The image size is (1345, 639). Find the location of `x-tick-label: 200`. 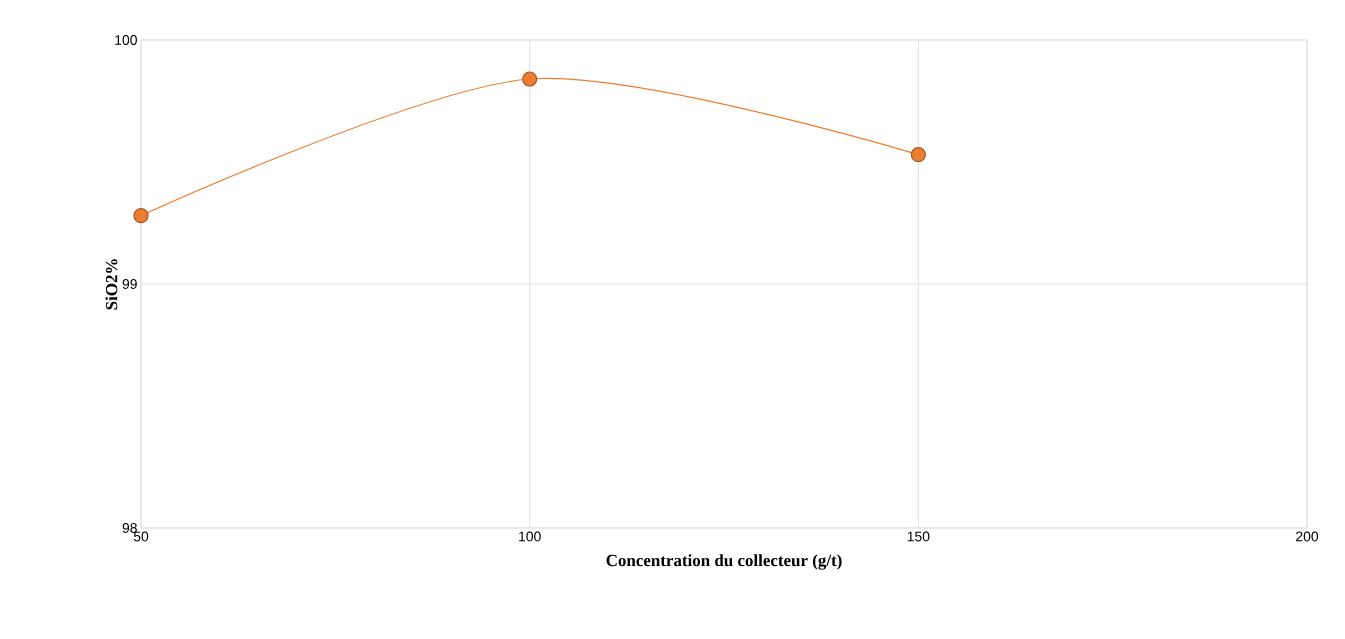

x-tick-label: 200 is located at coordinates (1307, 536).